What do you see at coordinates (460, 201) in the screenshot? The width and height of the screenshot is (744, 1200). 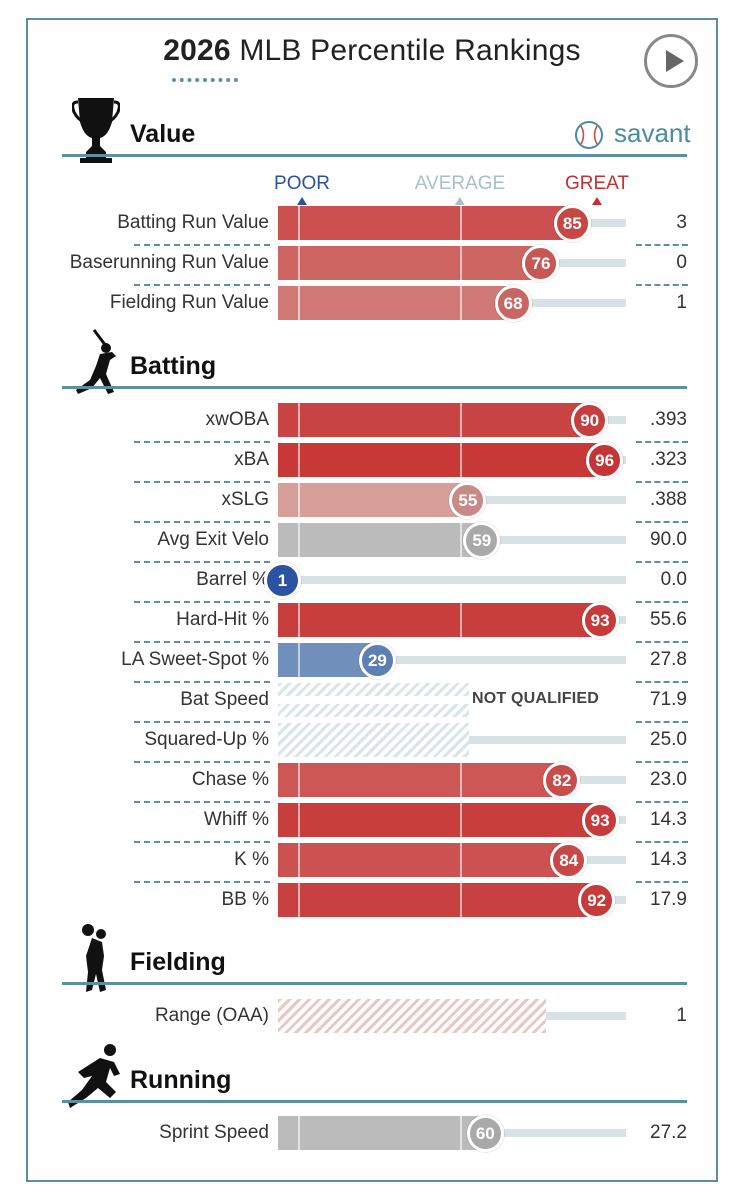 I see `legend-average-arrow` at bounding box center [460, 201].